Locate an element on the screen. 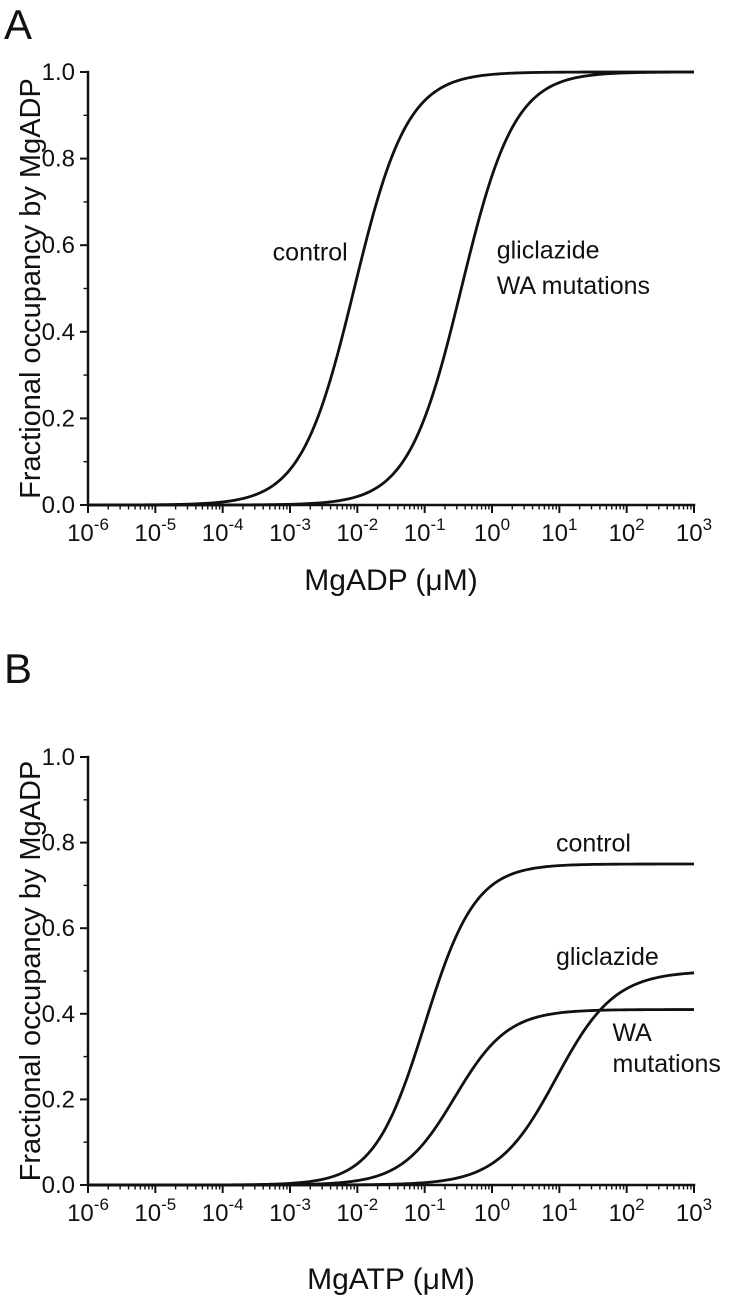 This screenshot has height=1308, width=740. x-axis-title: MgATP (μM) is located at coordinates (391, 1279).